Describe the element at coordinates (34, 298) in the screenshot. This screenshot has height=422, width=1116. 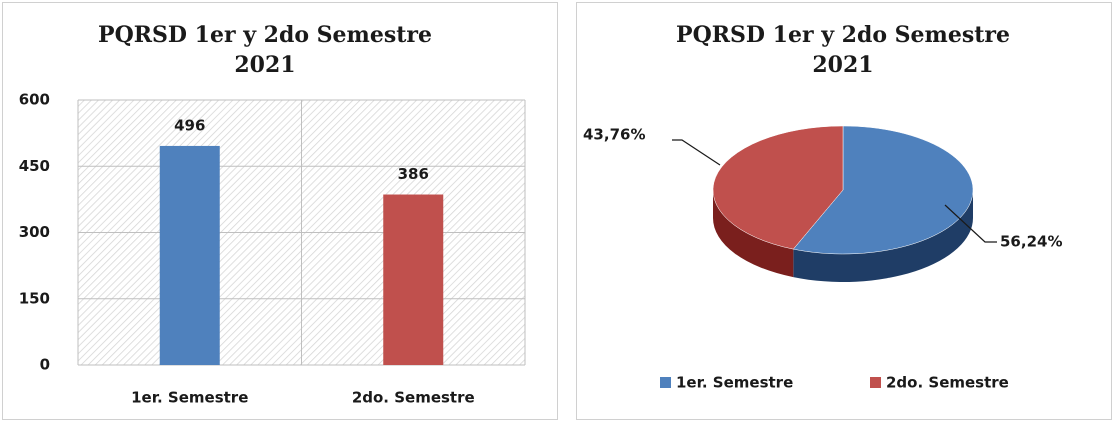
I see `y-tick-label: 150` at that location.